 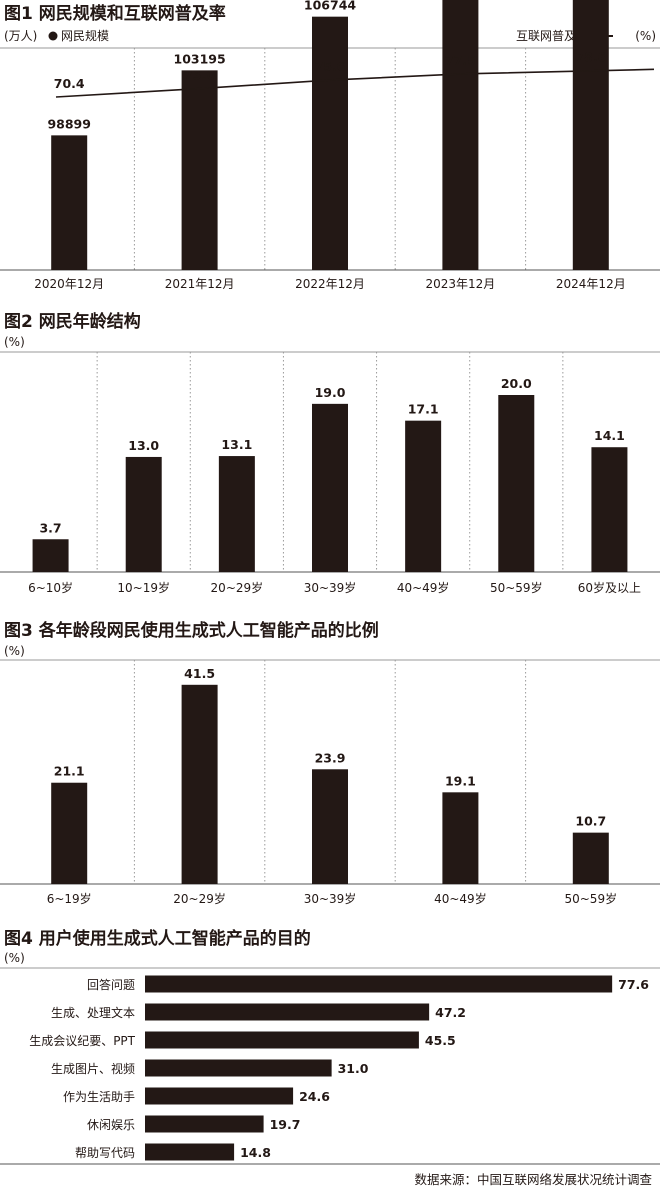 What do you see at coordinates (237, 587) in the screenshot?
I see `chart2-tick-label: 20~29岁` at bounding box center [237, 587].